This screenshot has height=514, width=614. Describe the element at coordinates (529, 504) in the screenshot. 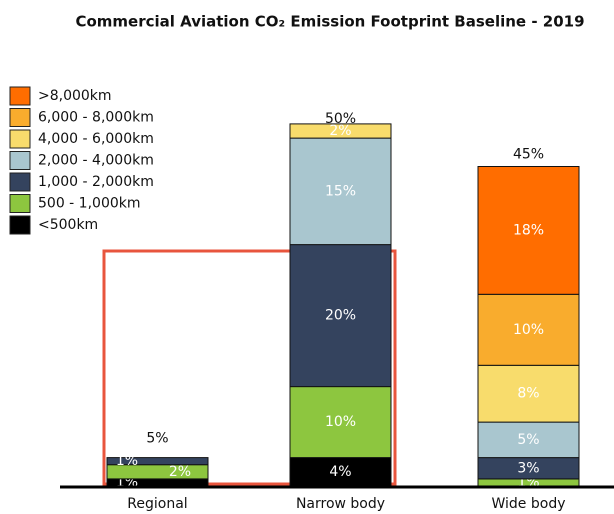

I see `x-tick-label: Wide body` at that location.